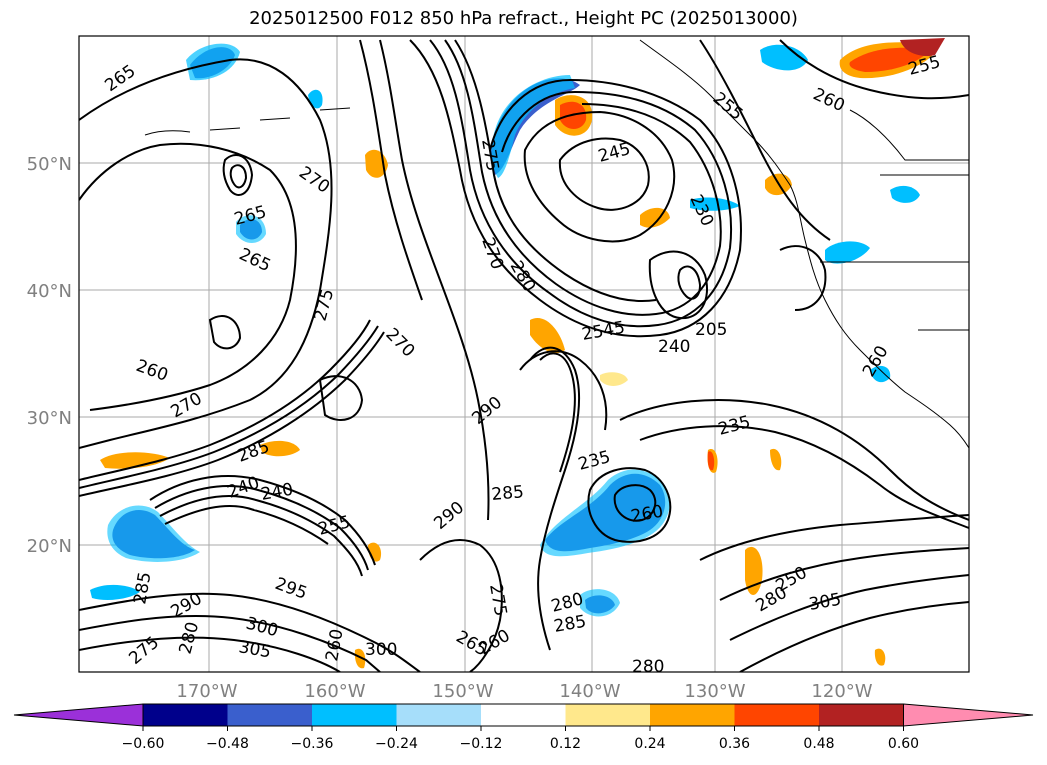 The height and width of the screenshot is (765, 1047). Describe the element at coordinates (841, 691) in the screenshot. I see `lon-label-120w: 120°W` at that location.